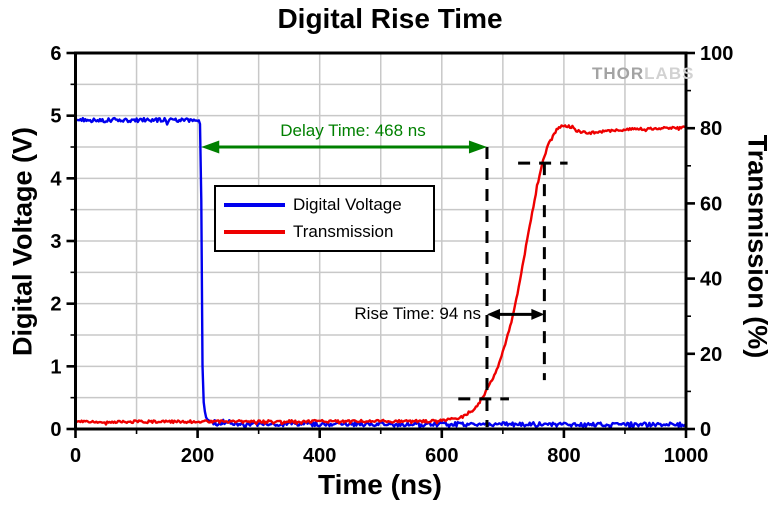  I want to click on rise-time-annotation: Rise Time: 94 ns, so click(417, 313).